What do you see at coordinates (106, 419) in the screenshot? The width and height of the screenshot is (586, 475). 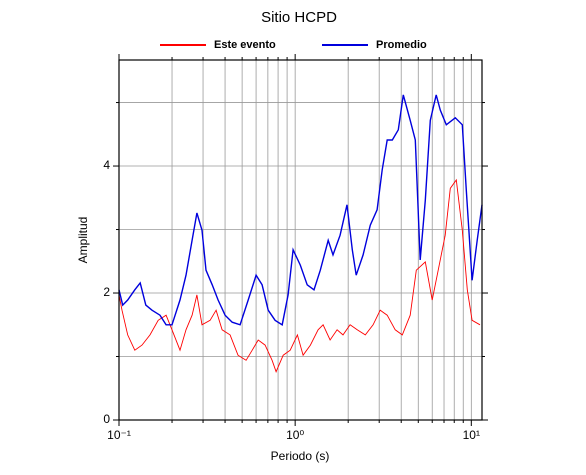 I see `y-tick-label: 0` at bounding box center [106, 419].